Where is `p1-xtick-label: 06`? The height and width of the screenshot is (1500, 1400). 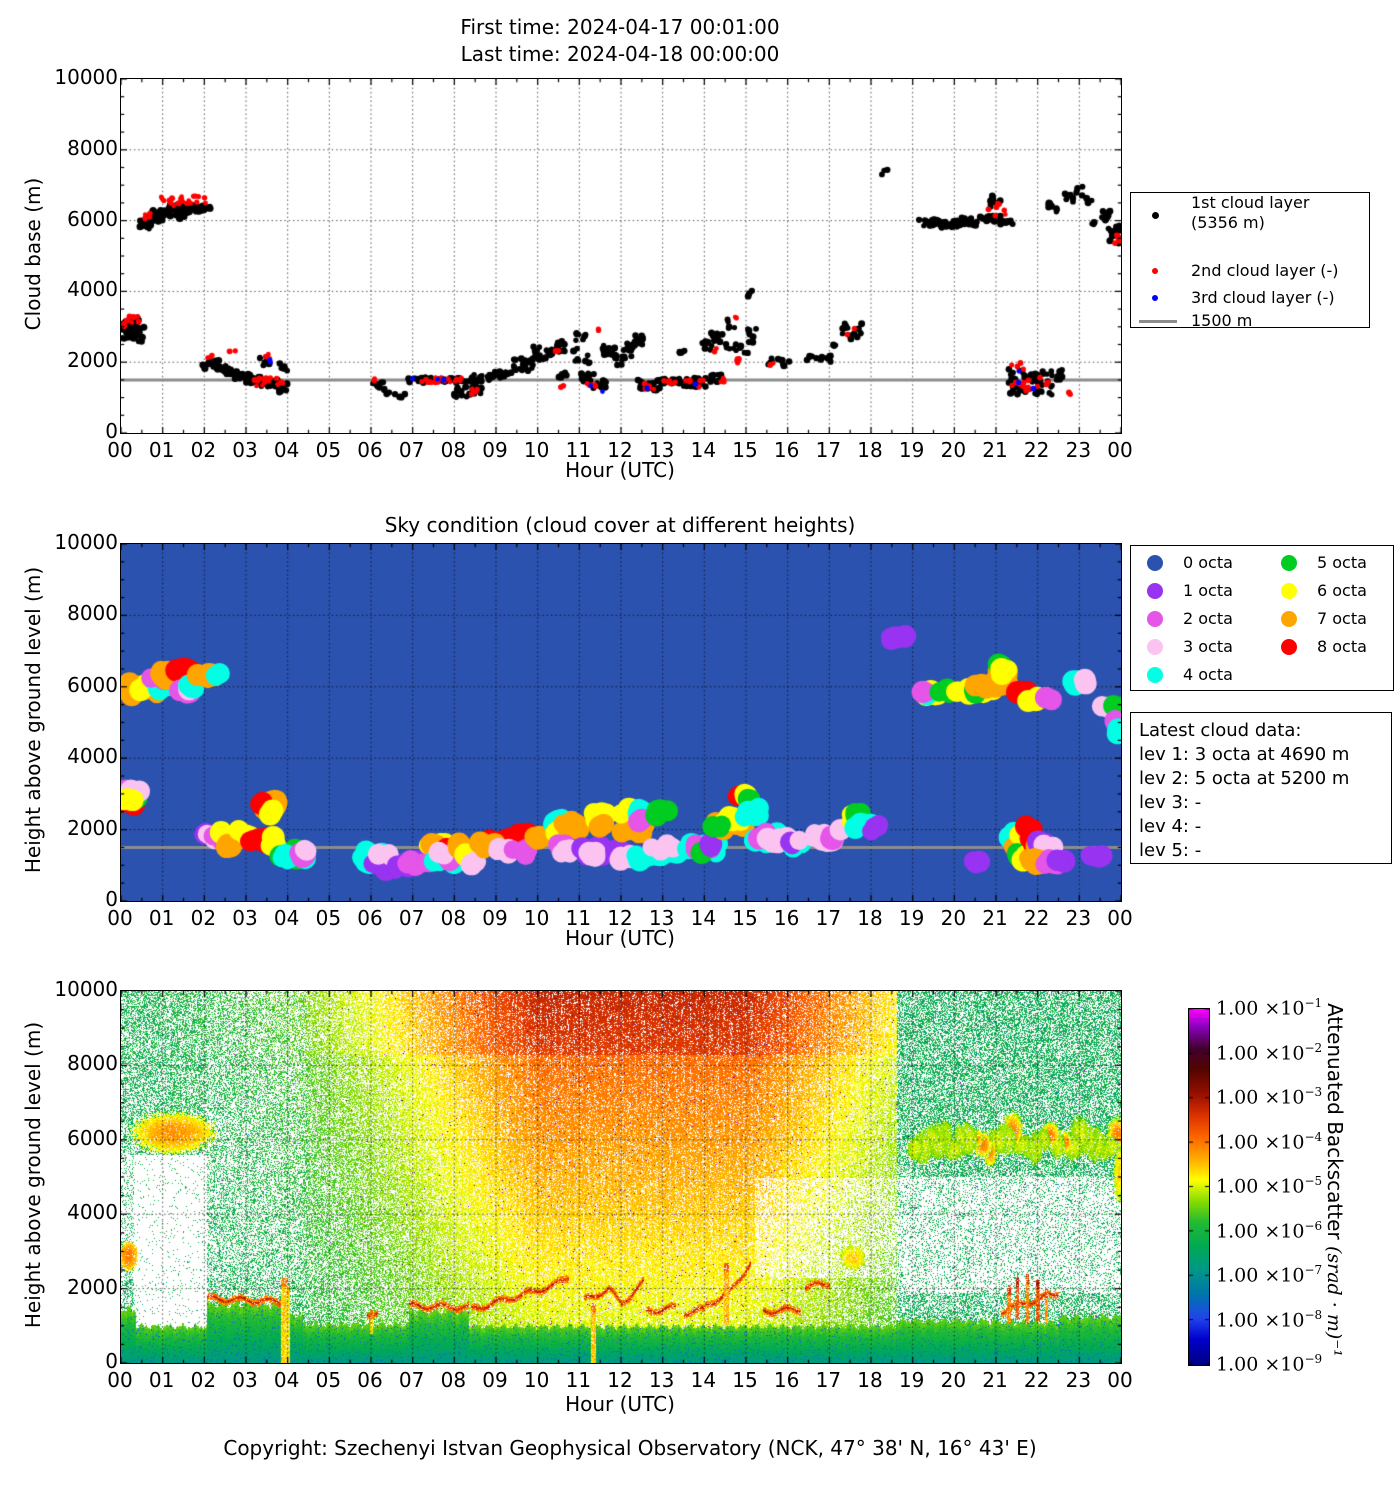
p1-xtick-label: 06 is located at coordinates (370, 450).